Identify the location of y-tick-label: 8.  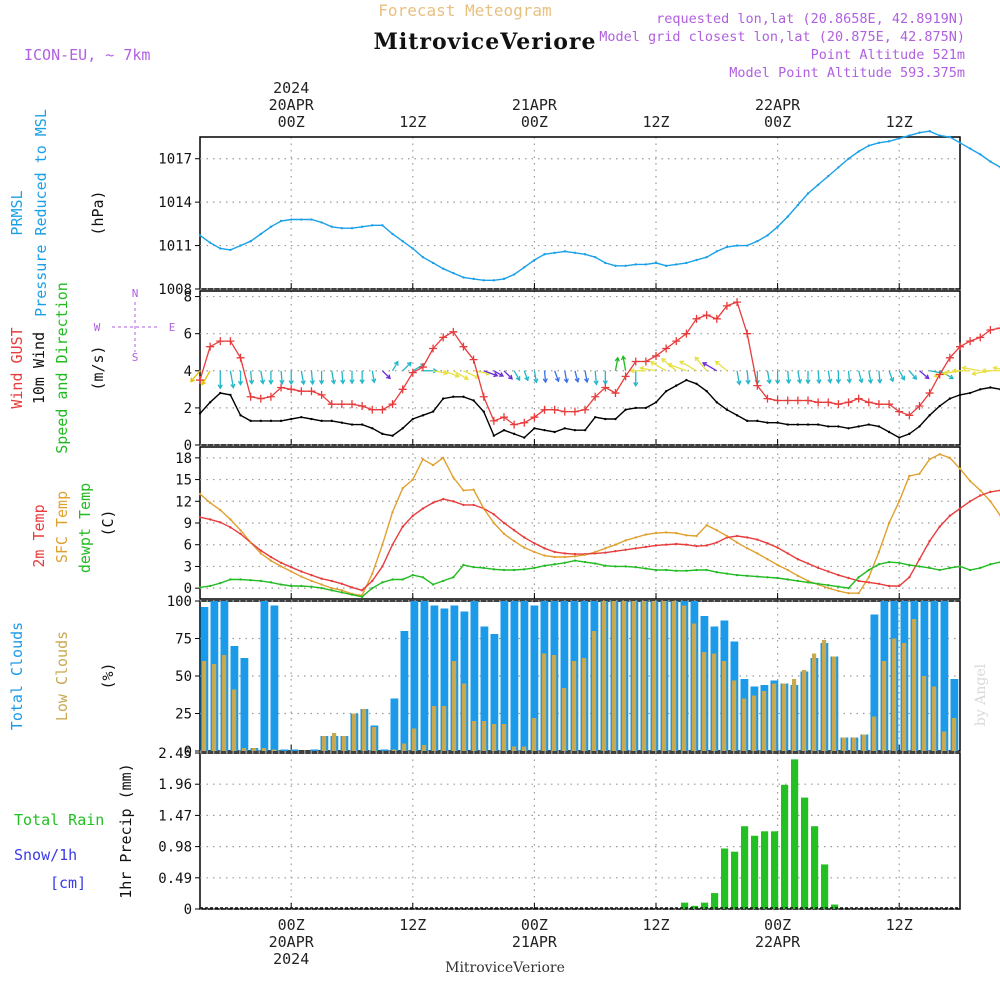
(188, 298).